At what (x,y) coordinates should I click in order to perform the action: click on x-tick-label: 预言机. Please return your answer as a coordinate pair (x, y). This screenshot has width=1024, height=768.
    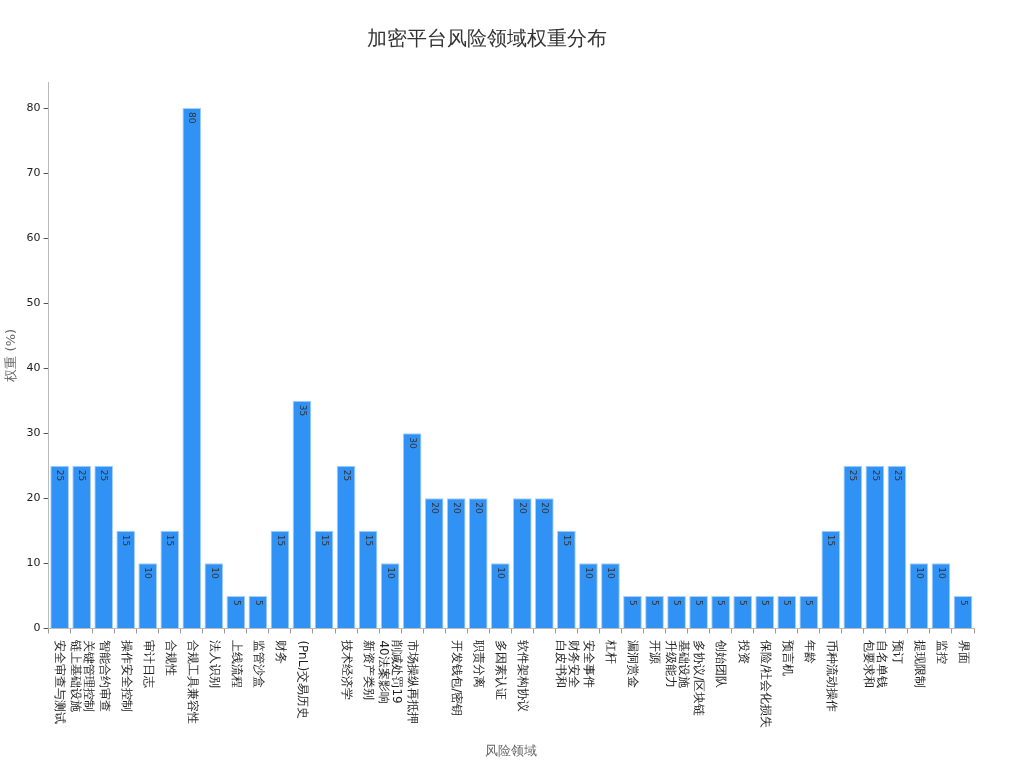
    Looking at the image, I should click on (787, 658).